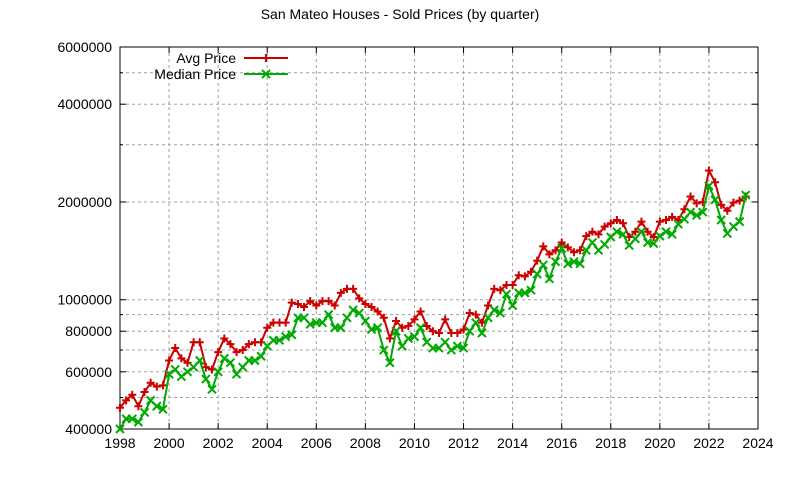 The height and width of the screenshot is (485, 800). Describe the element at coordinates (195, 74) in the screenshot. I see `legend-label-median: Median Price` at that location.